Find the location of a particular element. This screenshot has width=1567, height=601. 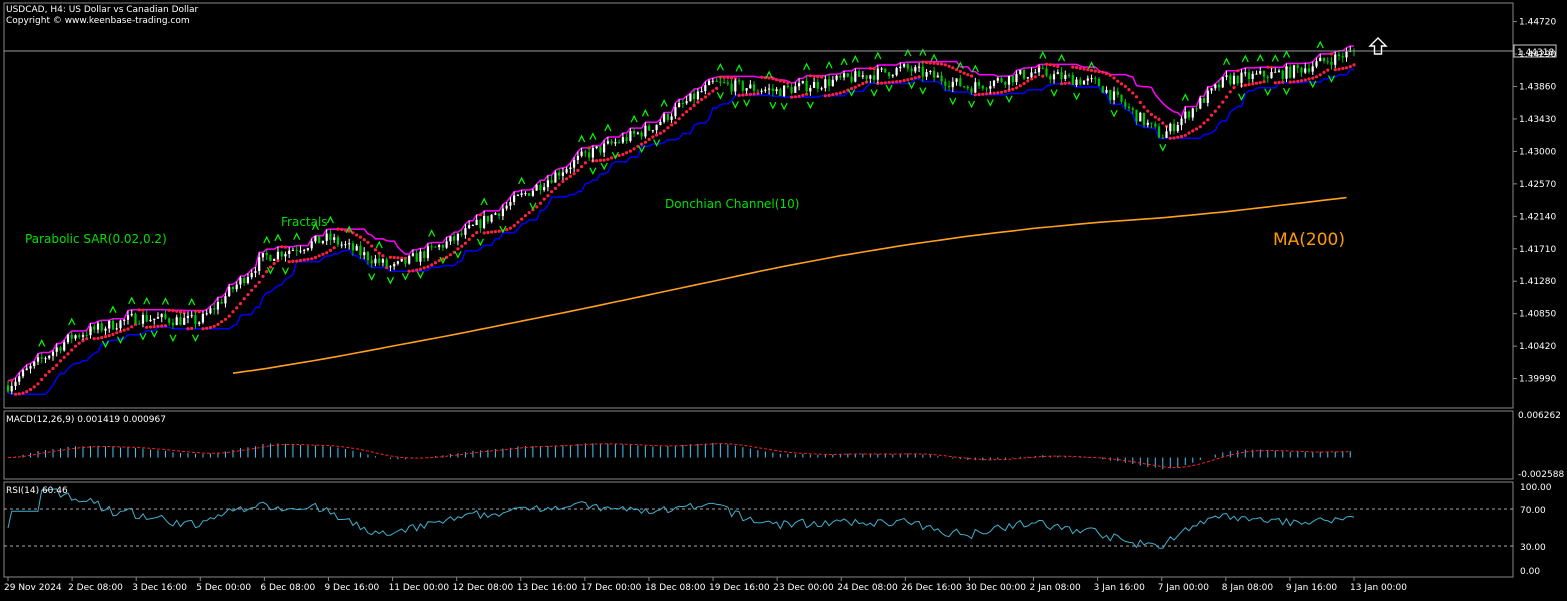

macd-tick-bottom: -0.002588 is located at coordinates (1541, 475).